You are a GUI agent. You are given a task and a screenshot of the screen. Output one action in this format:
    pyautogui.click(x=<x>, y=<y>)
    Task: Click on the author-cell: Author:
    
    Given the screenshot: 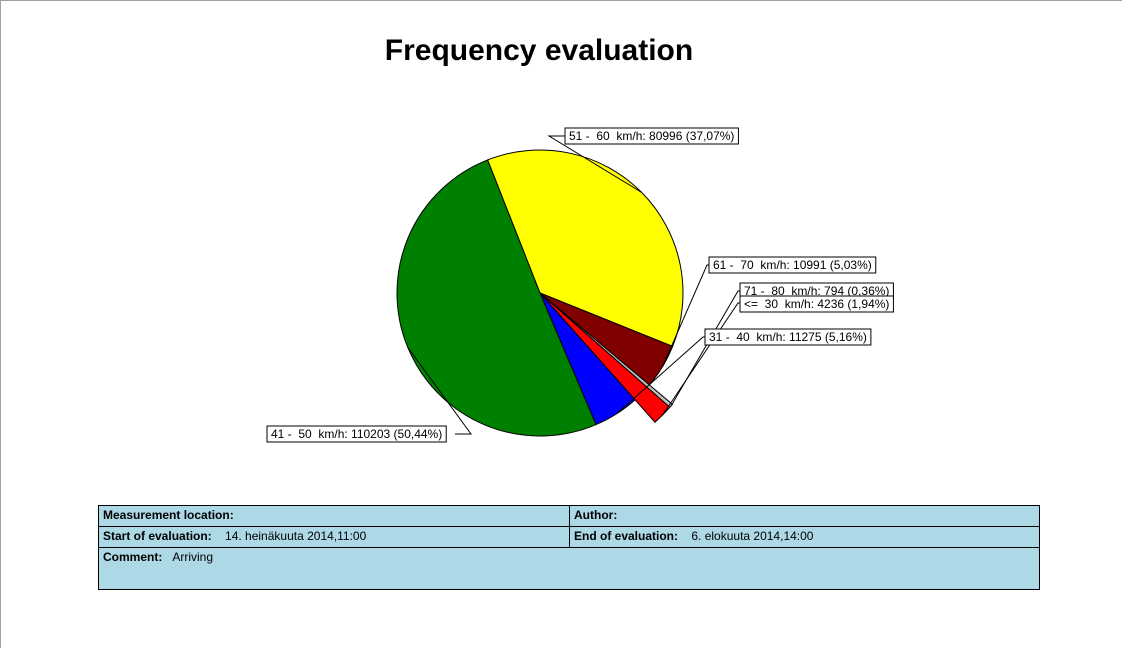 What is the action you would take?
    pyautogui.click(x=804, y=516)
    